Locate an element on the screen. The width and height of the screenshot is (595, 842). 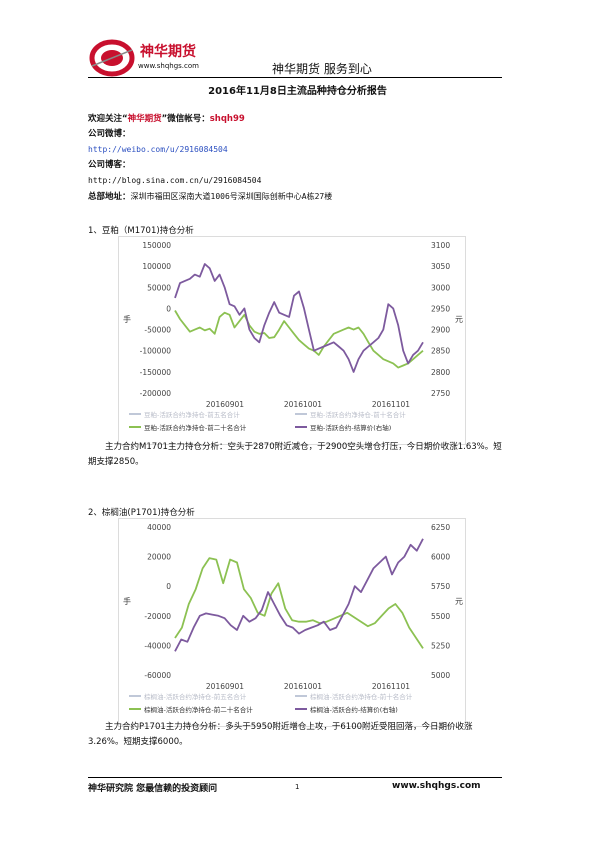
blog-url: http://blog.sina.com.cn/u/2916084504 is located at coordinates (175, 180).